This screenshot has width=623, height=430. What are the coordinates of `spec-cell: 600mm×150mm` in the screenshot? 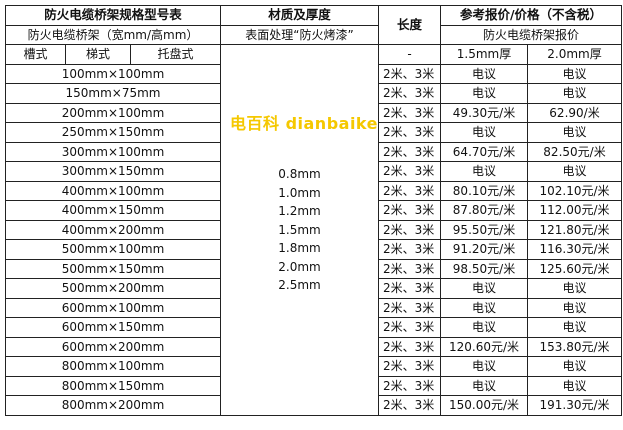 It's located at (113, 327).